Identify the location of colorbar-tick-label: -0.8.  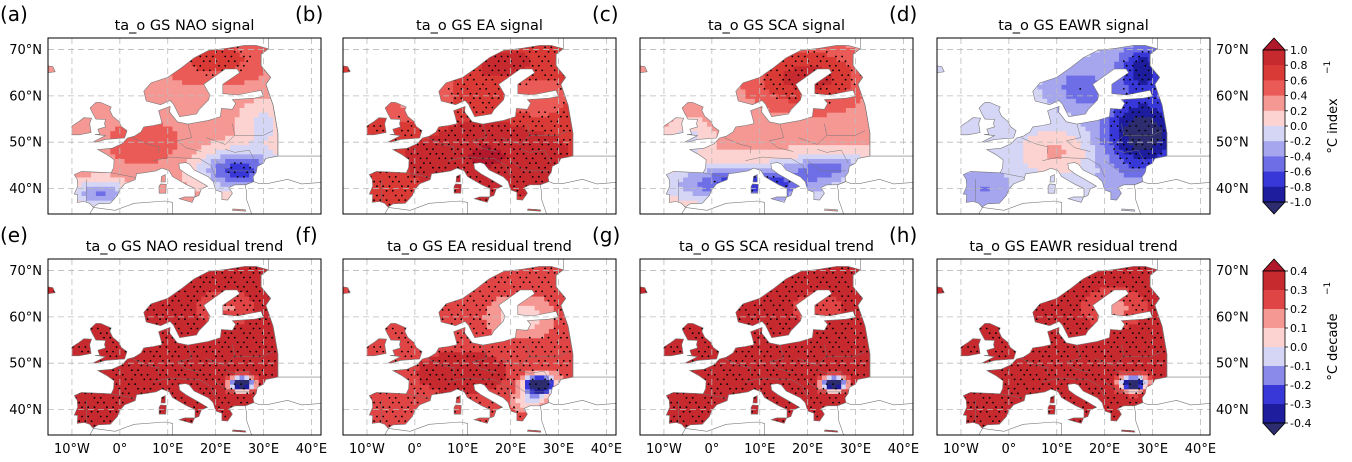
(1300, 187).